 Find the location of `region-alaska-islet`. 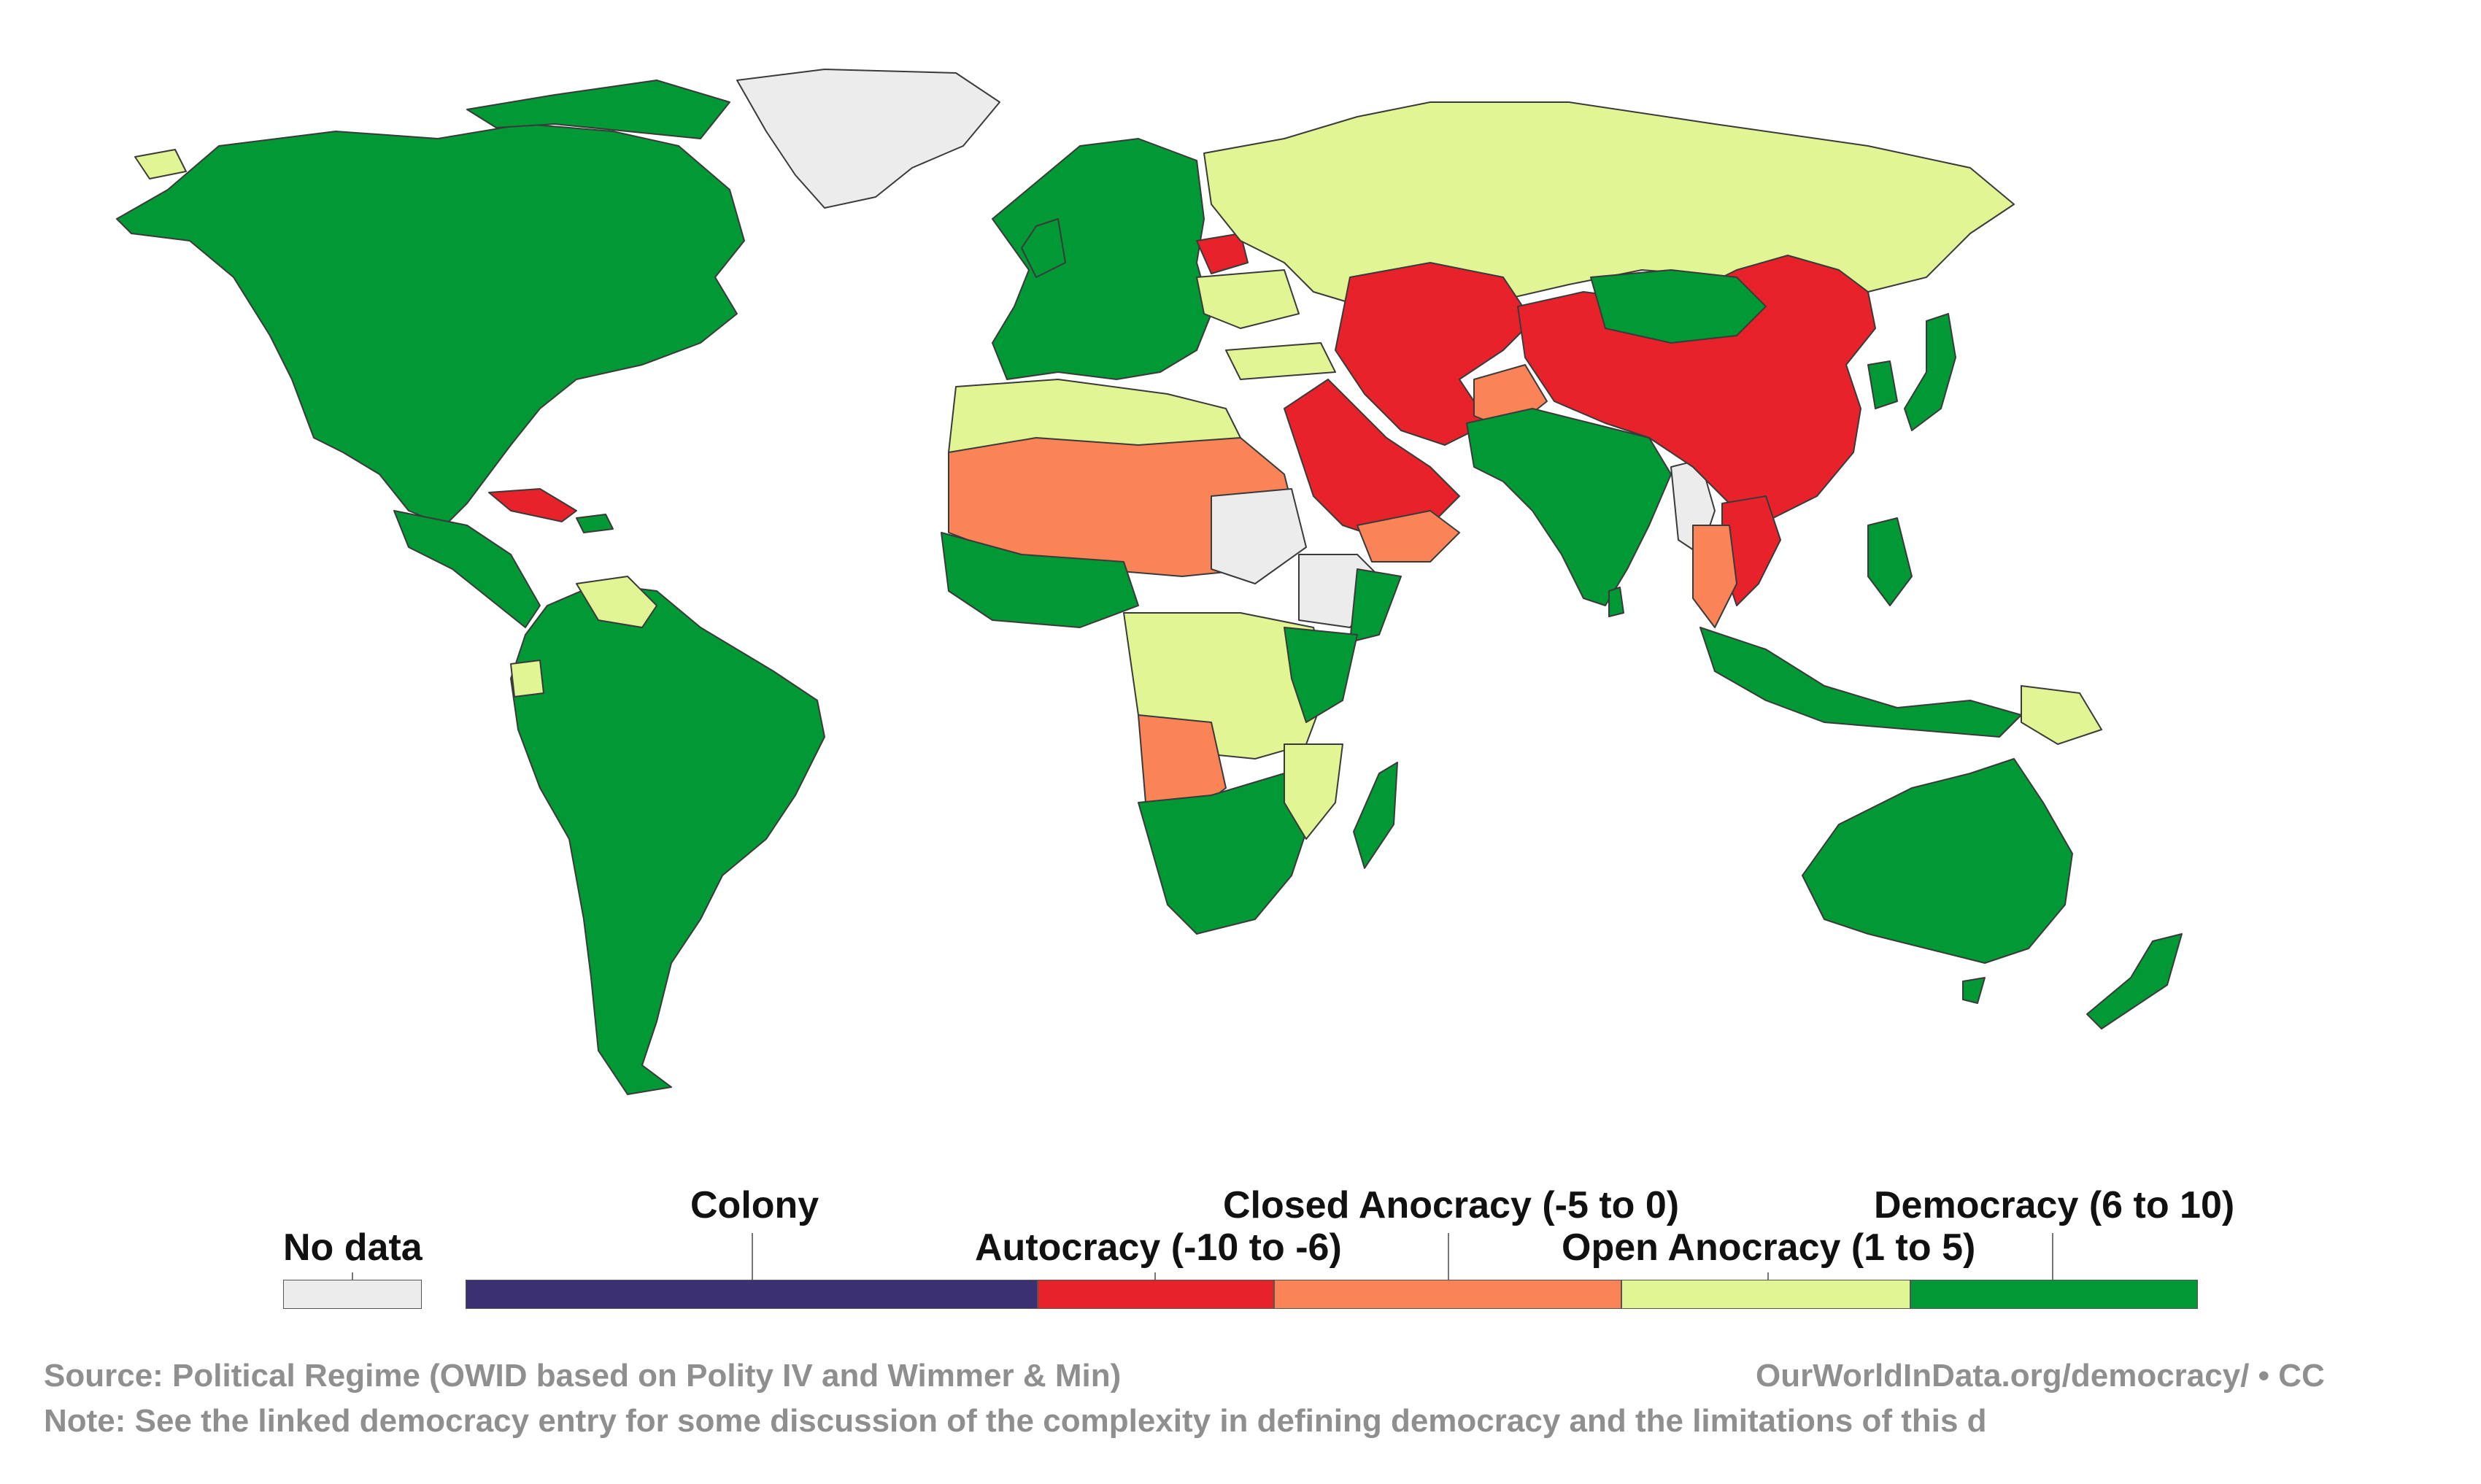

region-alaska-islet is located at coordinates (160, 164).